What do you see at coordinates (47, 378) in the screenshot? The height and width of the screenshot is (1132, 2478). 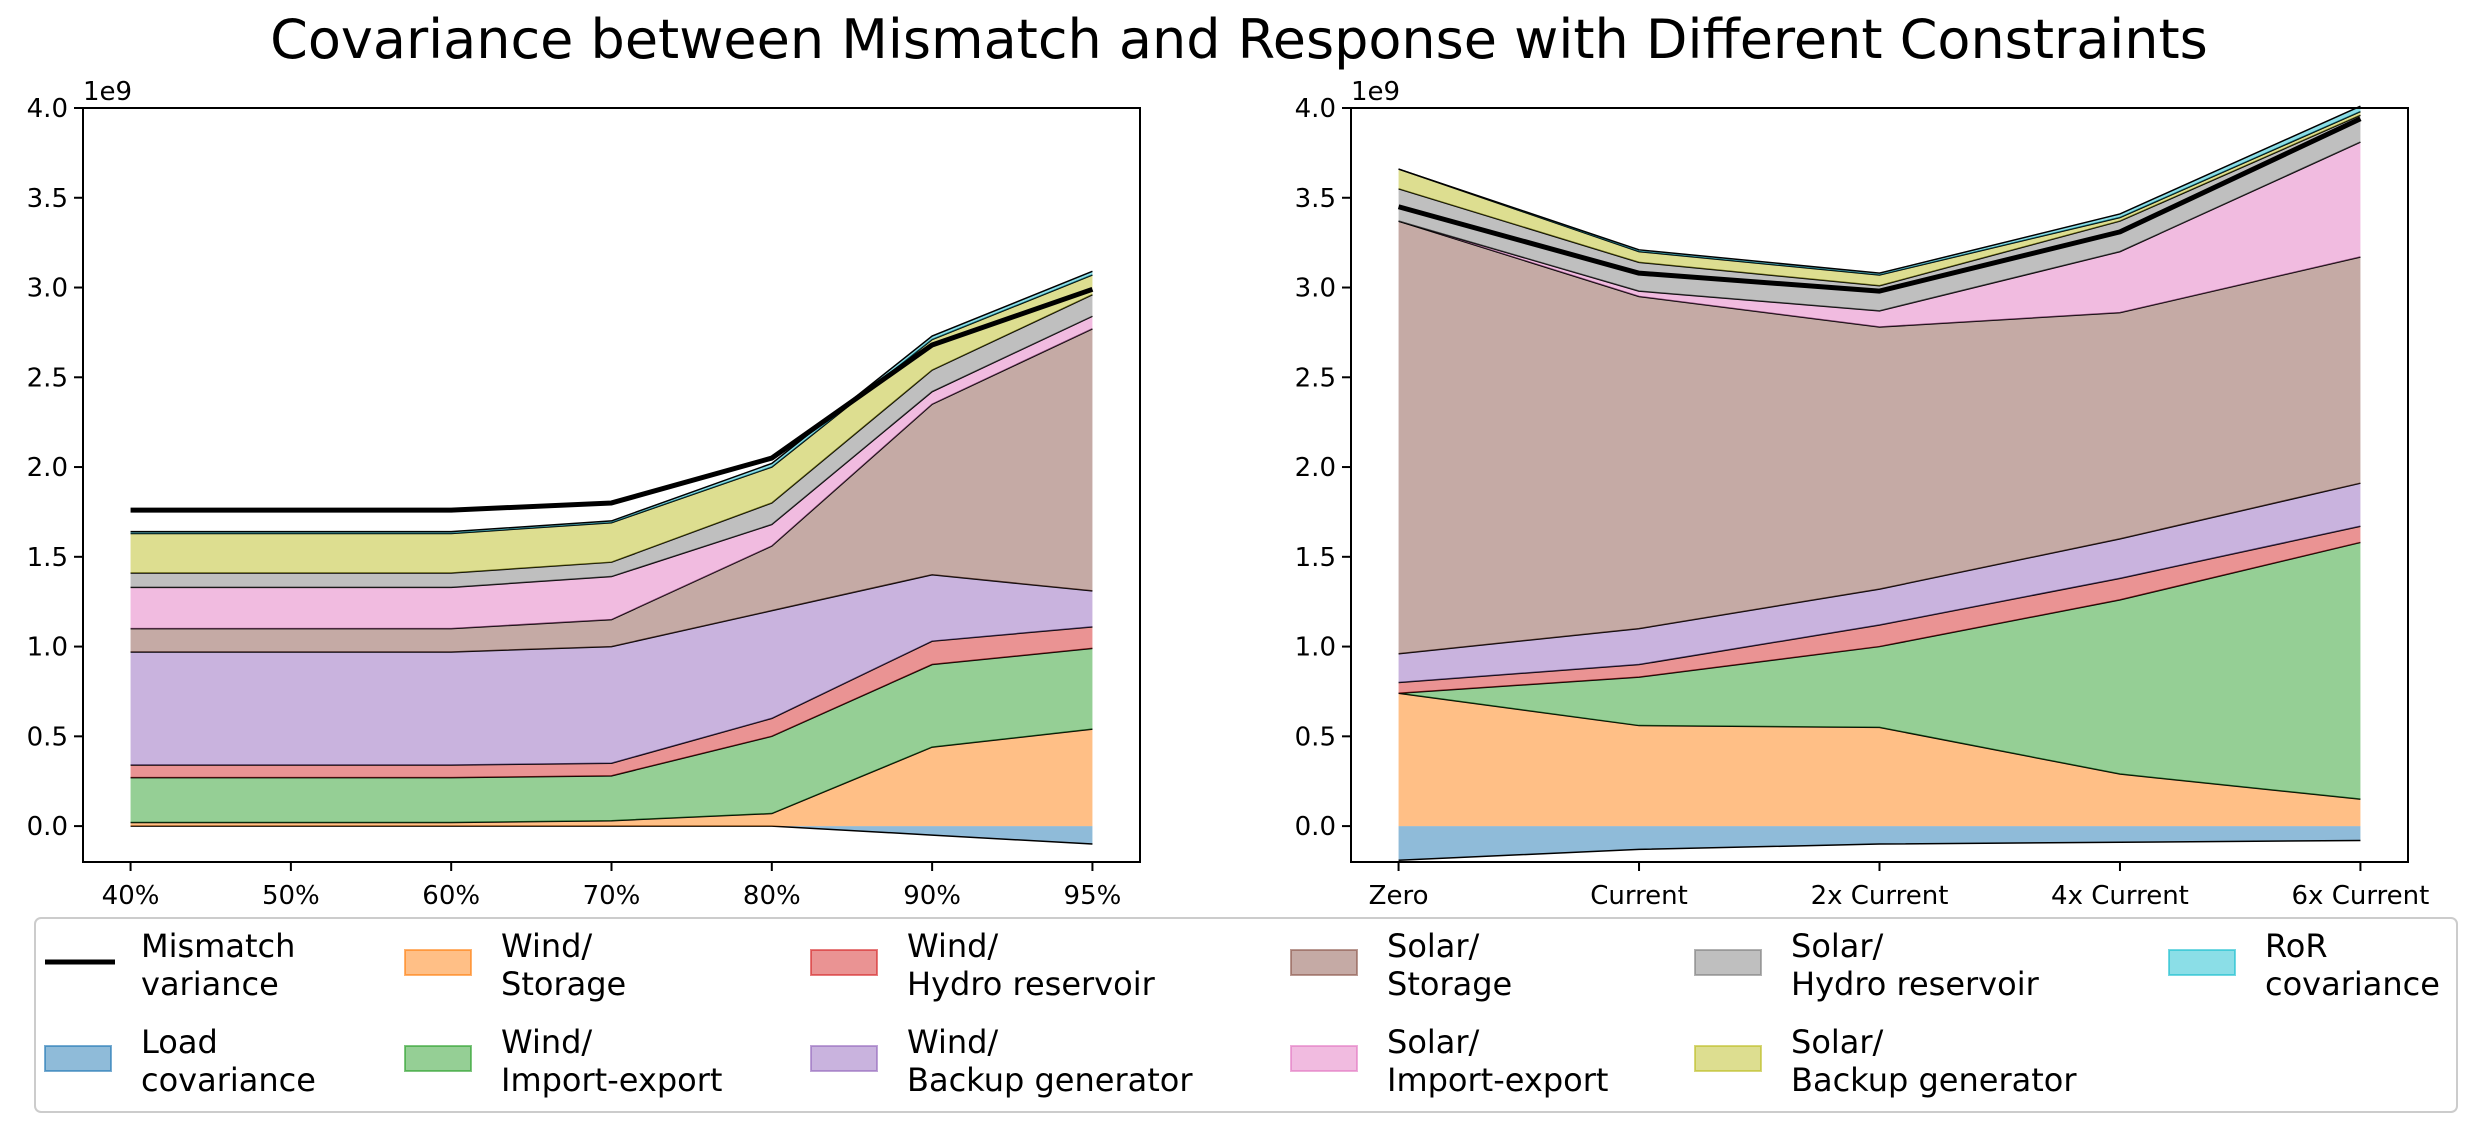 I see `left-ytick-label: 2.5` at bounding box center [47, 378].